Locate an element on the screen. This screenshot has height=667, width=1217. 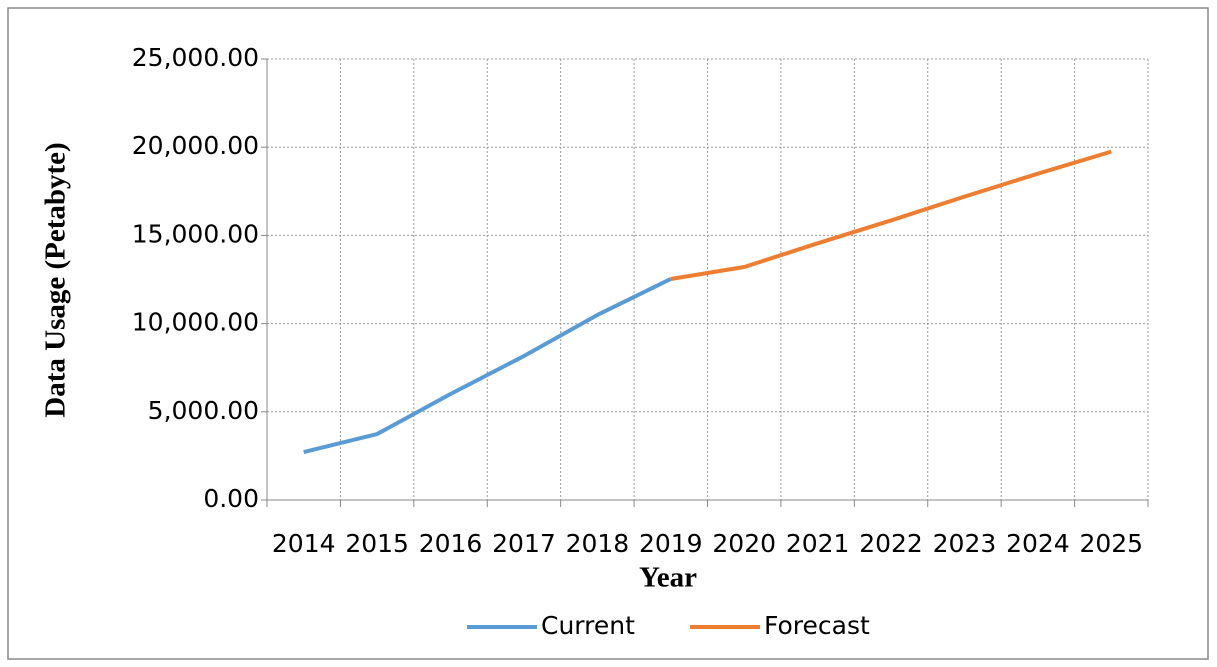
y-tick-label: 25,000.00 is located at coordinates (195, 57).